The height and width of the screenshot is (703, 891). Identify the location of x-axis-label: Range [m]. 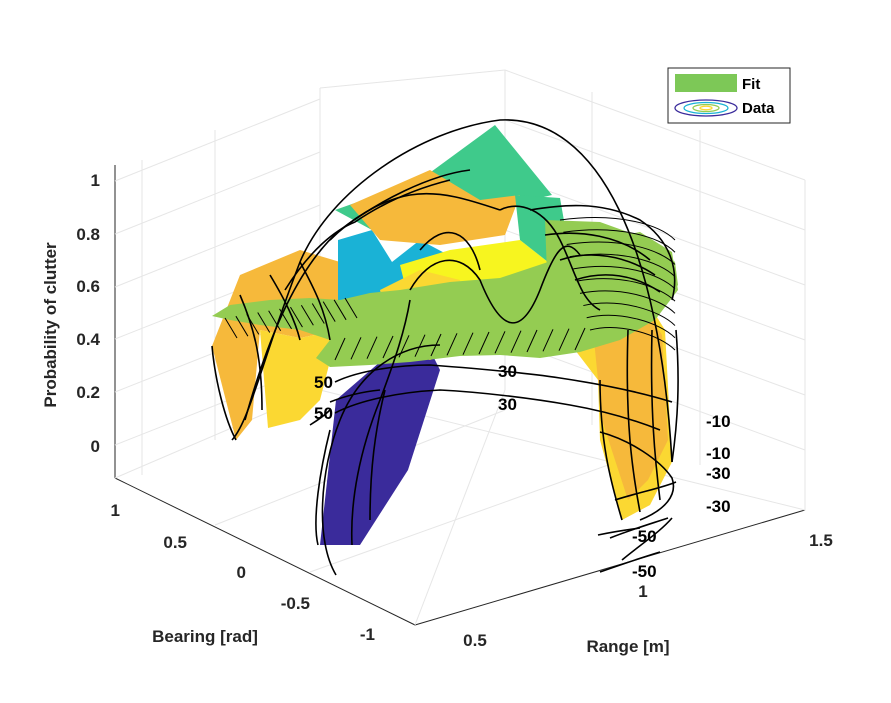
(627, 646).